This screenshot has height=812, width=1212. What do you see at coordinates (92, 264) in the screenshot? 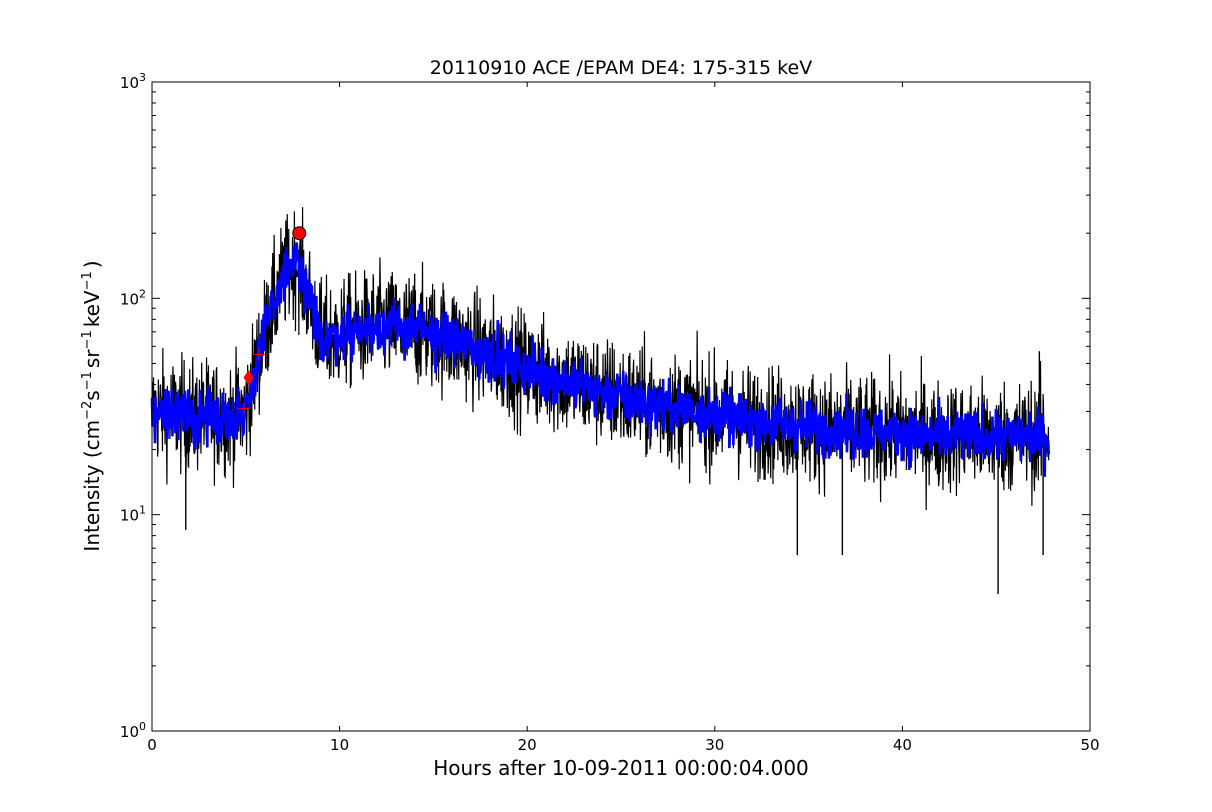
I see `y-label-close: )` at bounding box center [92, 264].